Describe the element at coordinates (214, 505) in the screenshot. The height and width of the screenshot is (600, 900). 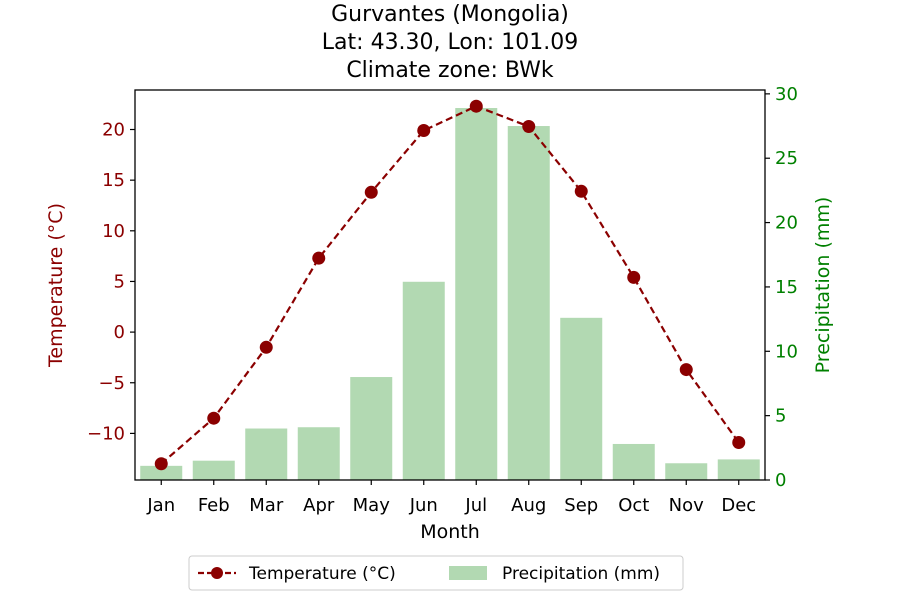
I see `x-tick-label: Feb` at that location.